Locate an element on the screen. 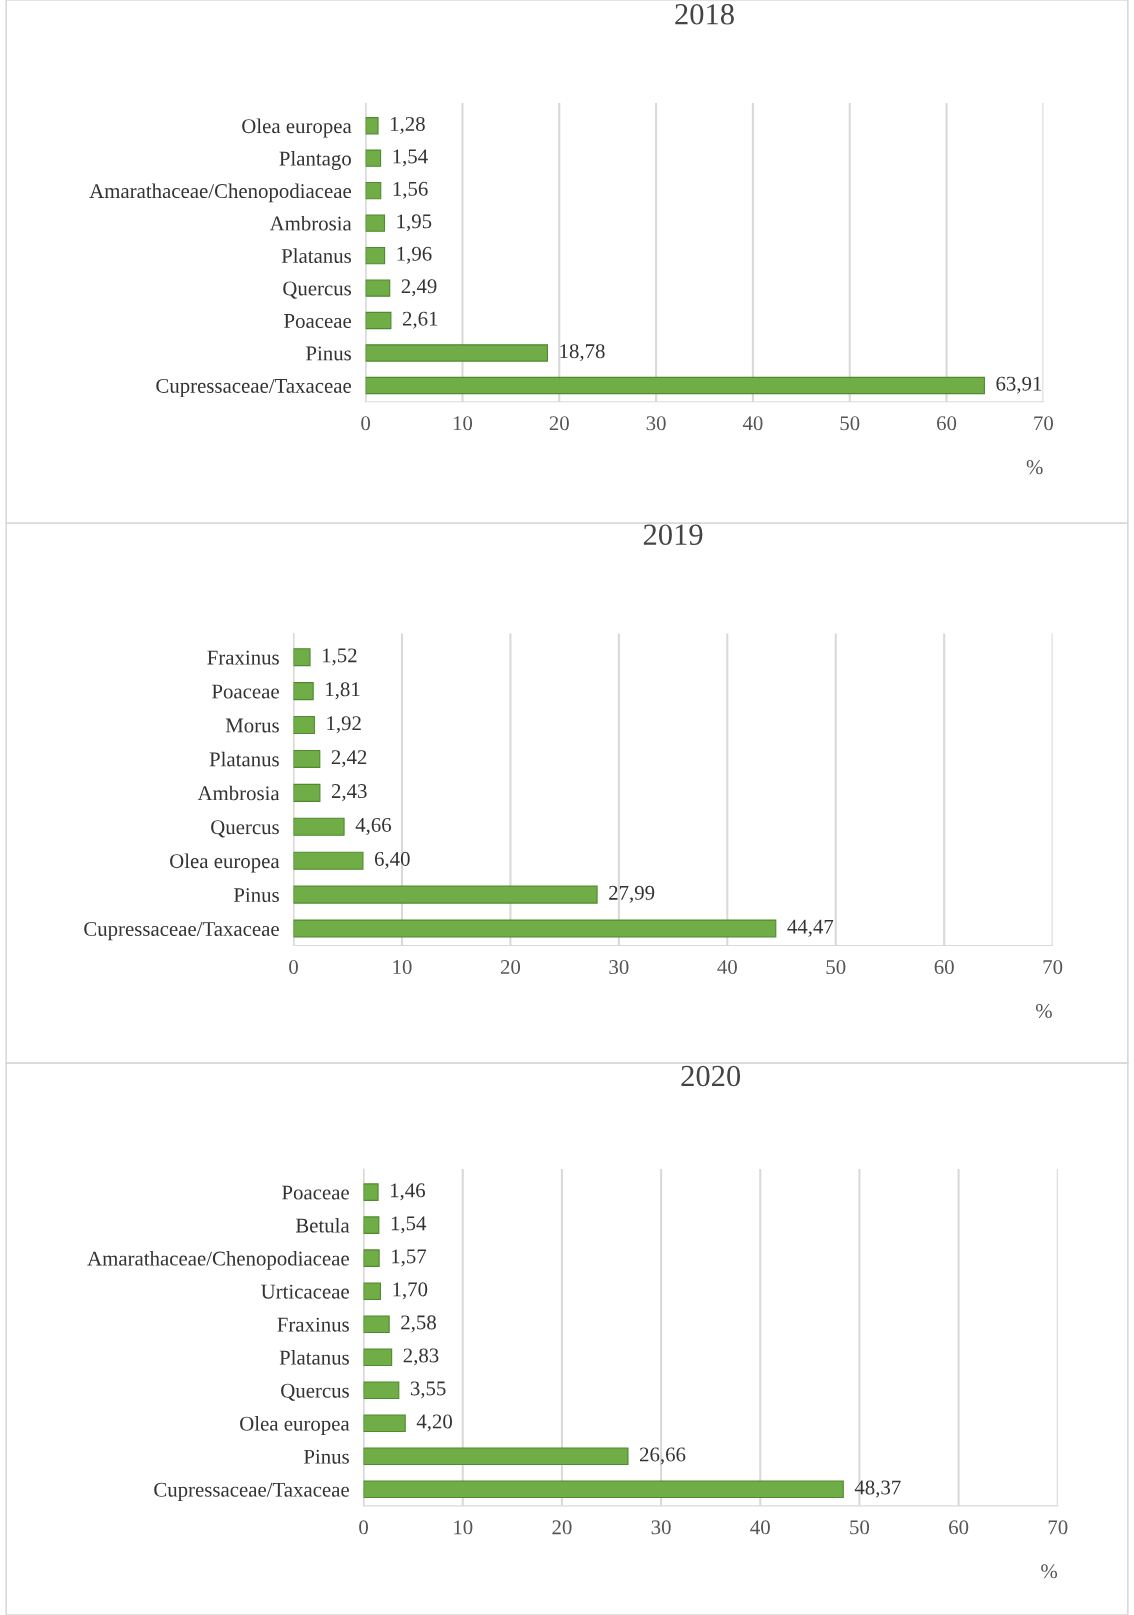 The image size is (1134, 1615). data-label: 4,20 is located at coordinates (434, 1423).